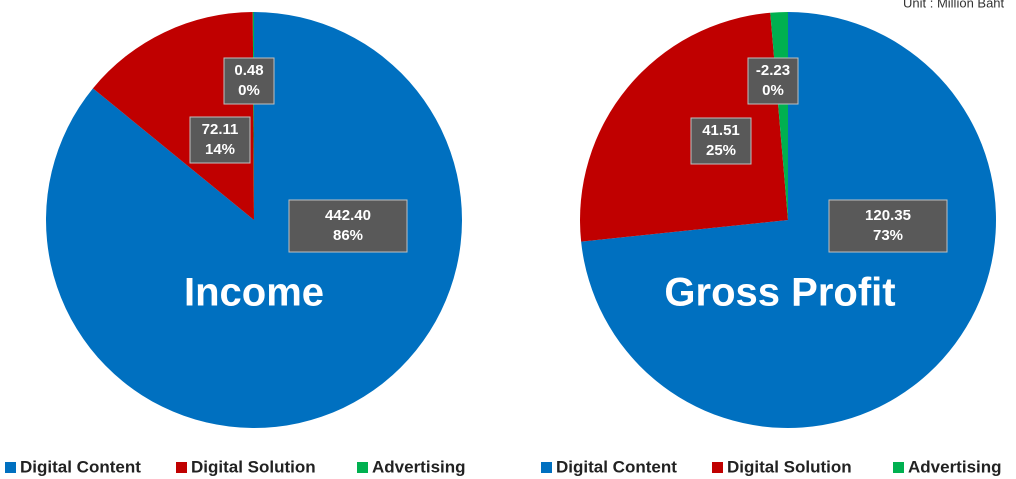 This screenshot has height=479, width=1016. What do you see at coordinates (254, 293) in the screenshot?
I see `pie-title: Income` at bounding box center [254, 293].